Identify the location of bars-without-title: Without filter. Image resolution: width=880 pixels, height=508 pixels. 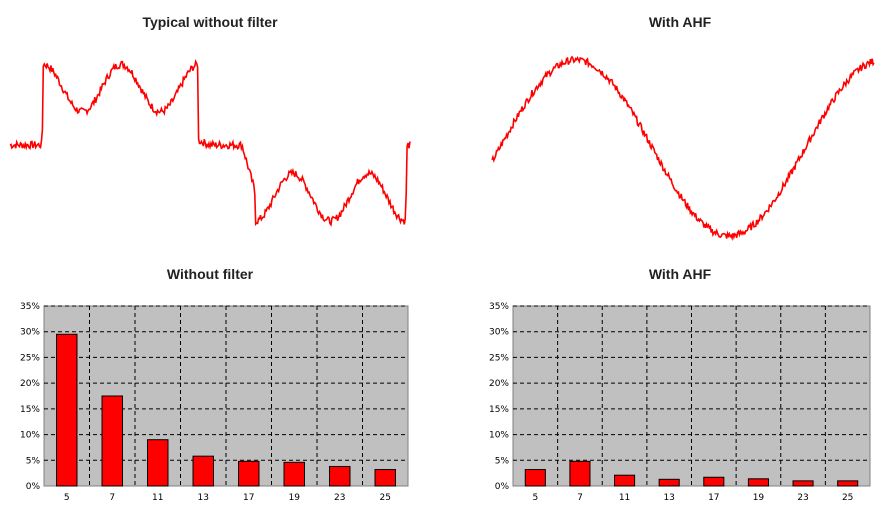
(210, 274).